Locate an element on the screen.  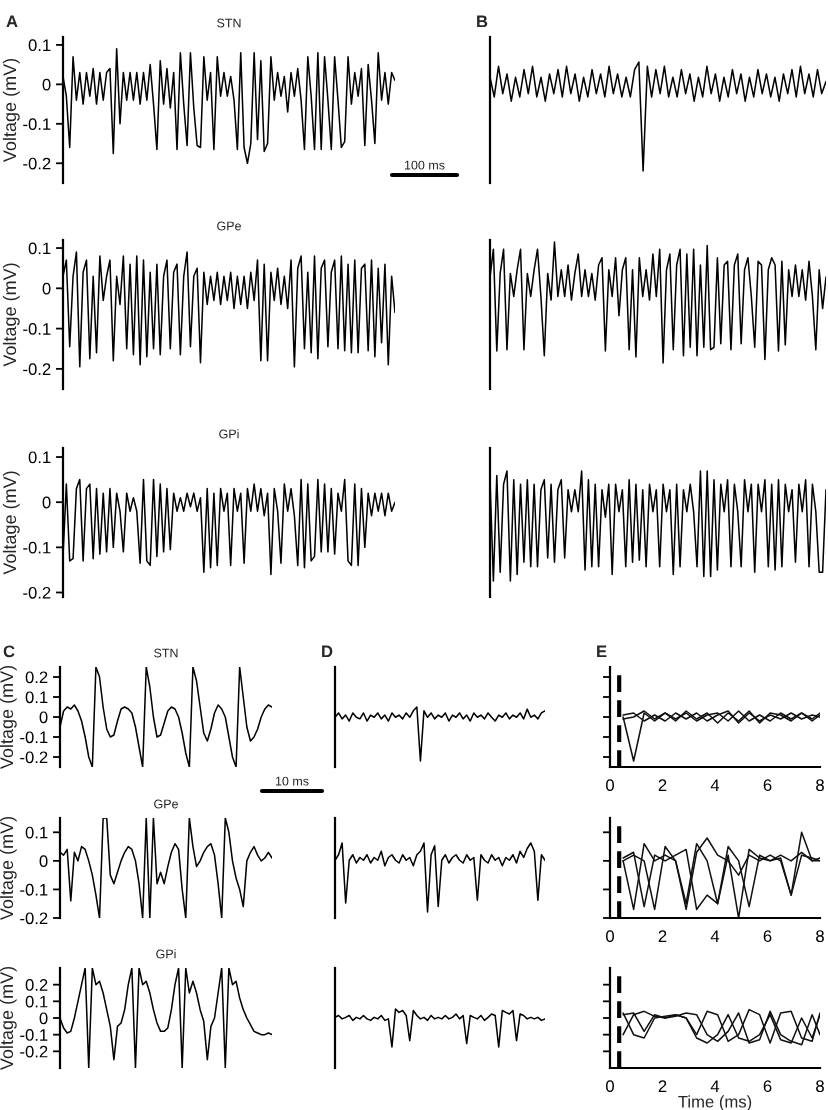
x-axis-title: Time (ms) is located at coordinates (715, 1102).